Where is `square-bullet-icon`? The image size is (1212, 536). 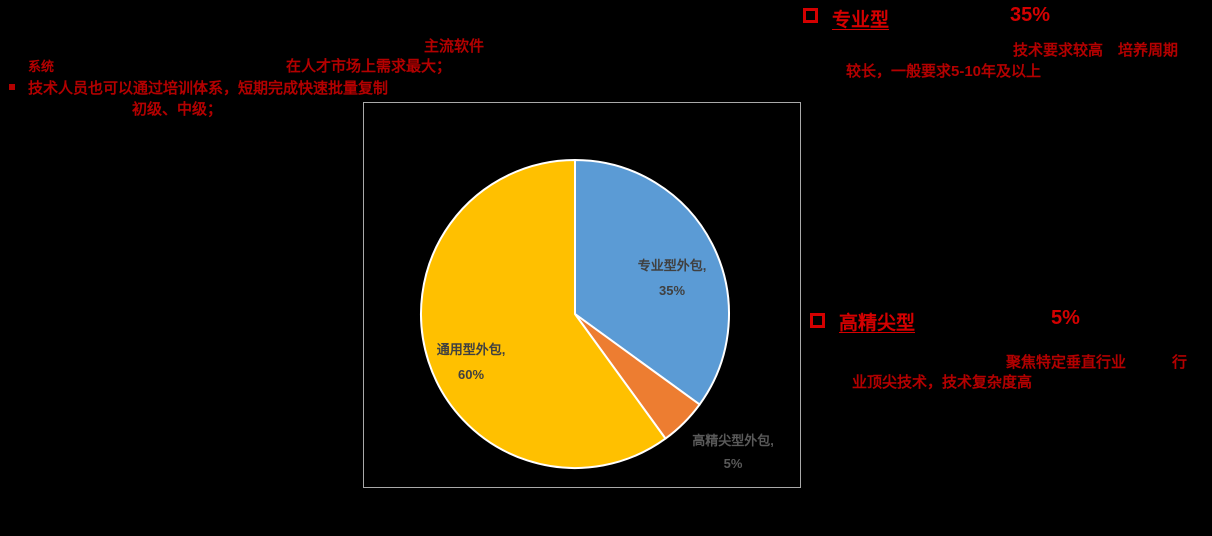 square-bullet-icon is located at coordinates (12, 87).